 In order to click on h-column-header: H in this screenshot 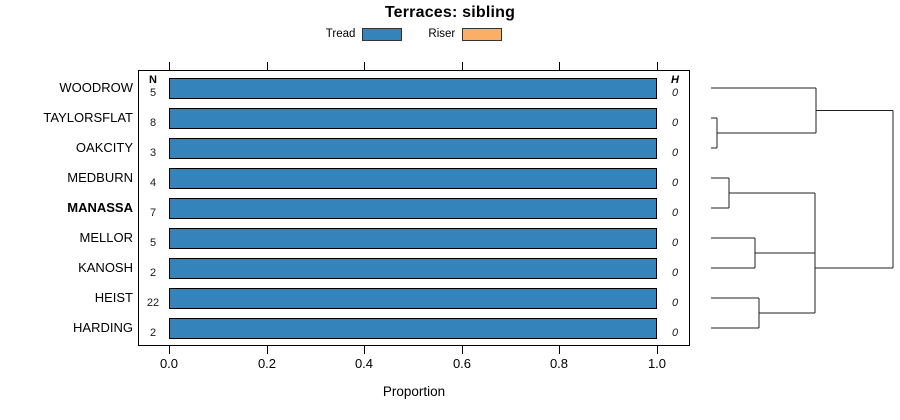, I will do `click(675, 80)`.